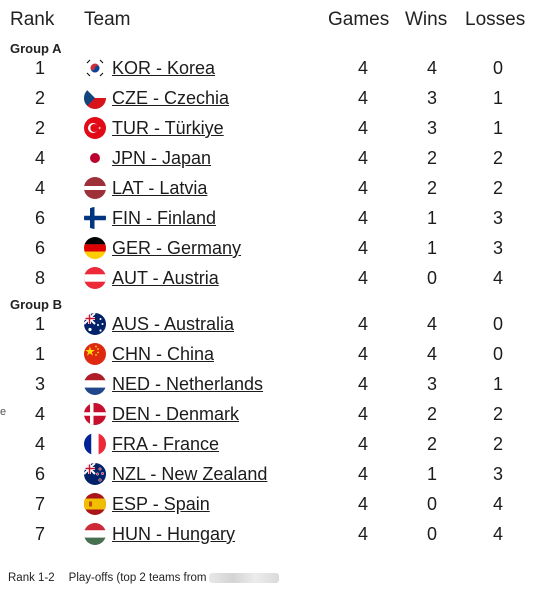  What do you see at coordinates (95, 534) in the screenshot?
I see `hungary-flag-icon` at bounding box center [95, 534].